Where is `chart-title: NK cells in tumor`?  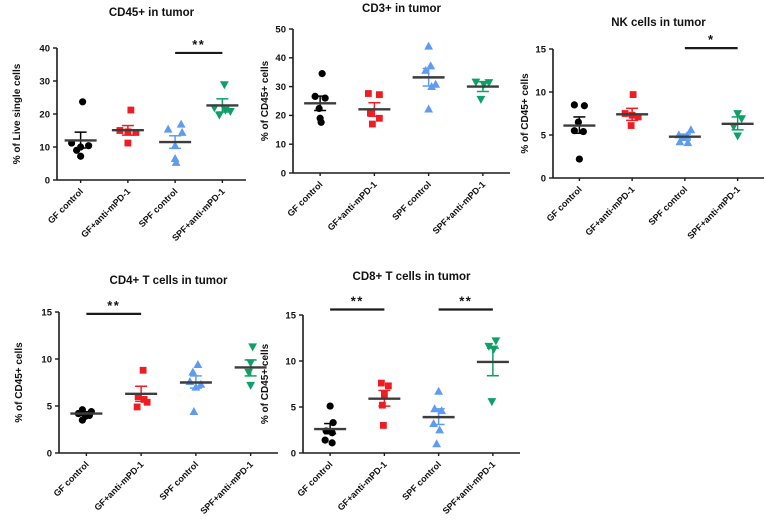 chart-title: NK cells in tumor is located at coordinates (658, 23).